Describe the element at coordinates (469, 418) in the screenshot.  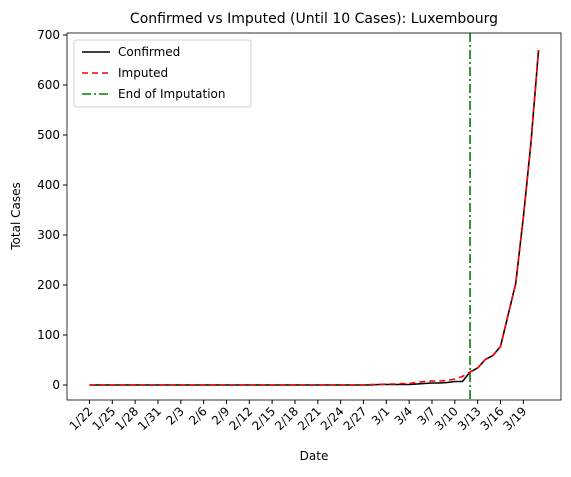
I see `x-tick-label: 3/13` at that location.